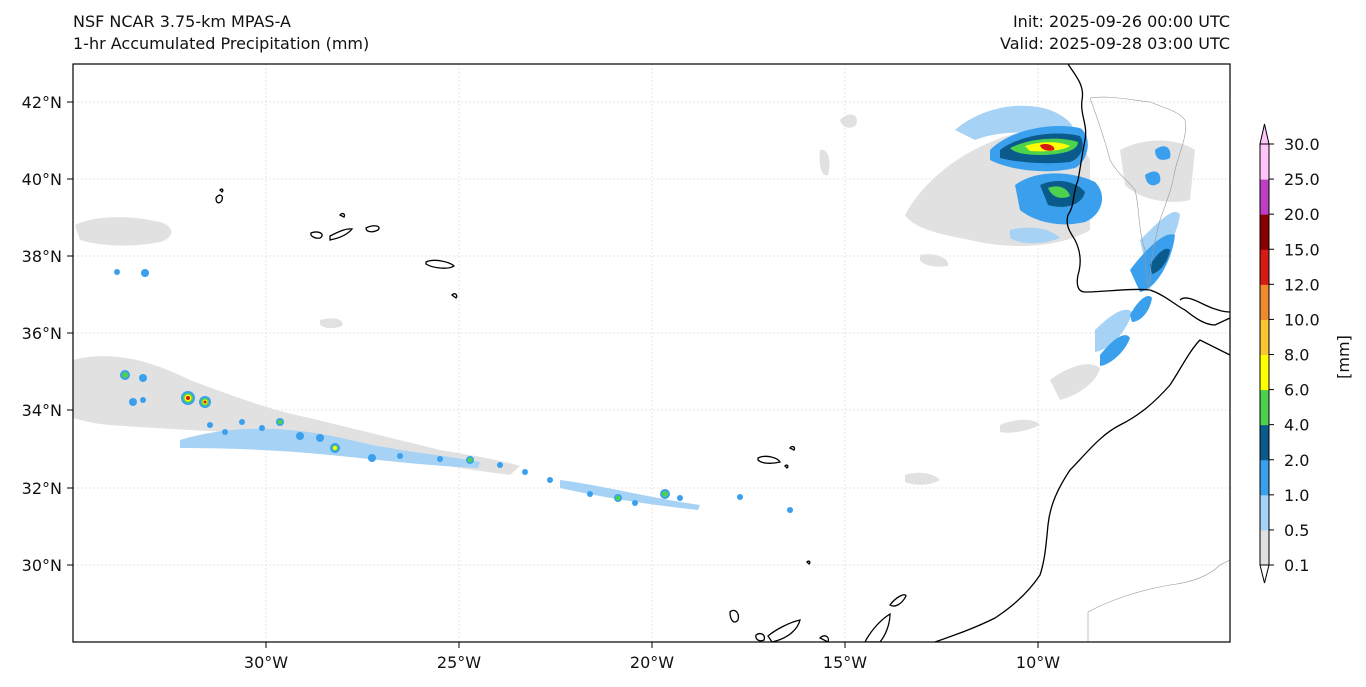  What do you see at coordinates (42, 102) in the screenshot?
I see `lat-label: 42°N` at bounding box center [42, 102].